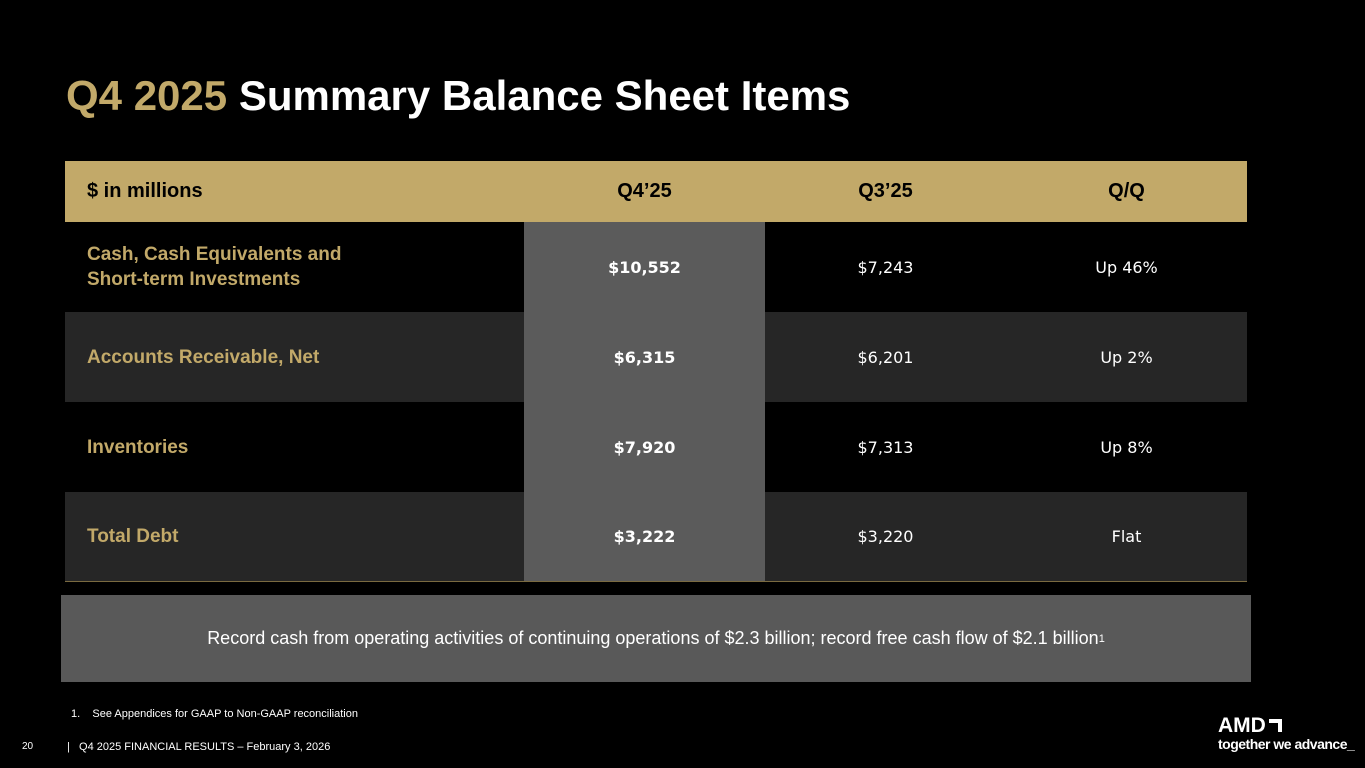  Describe the element at coordinates (1126, 267) in the screenshot. I see `qq-value: Up 46%` at that location.